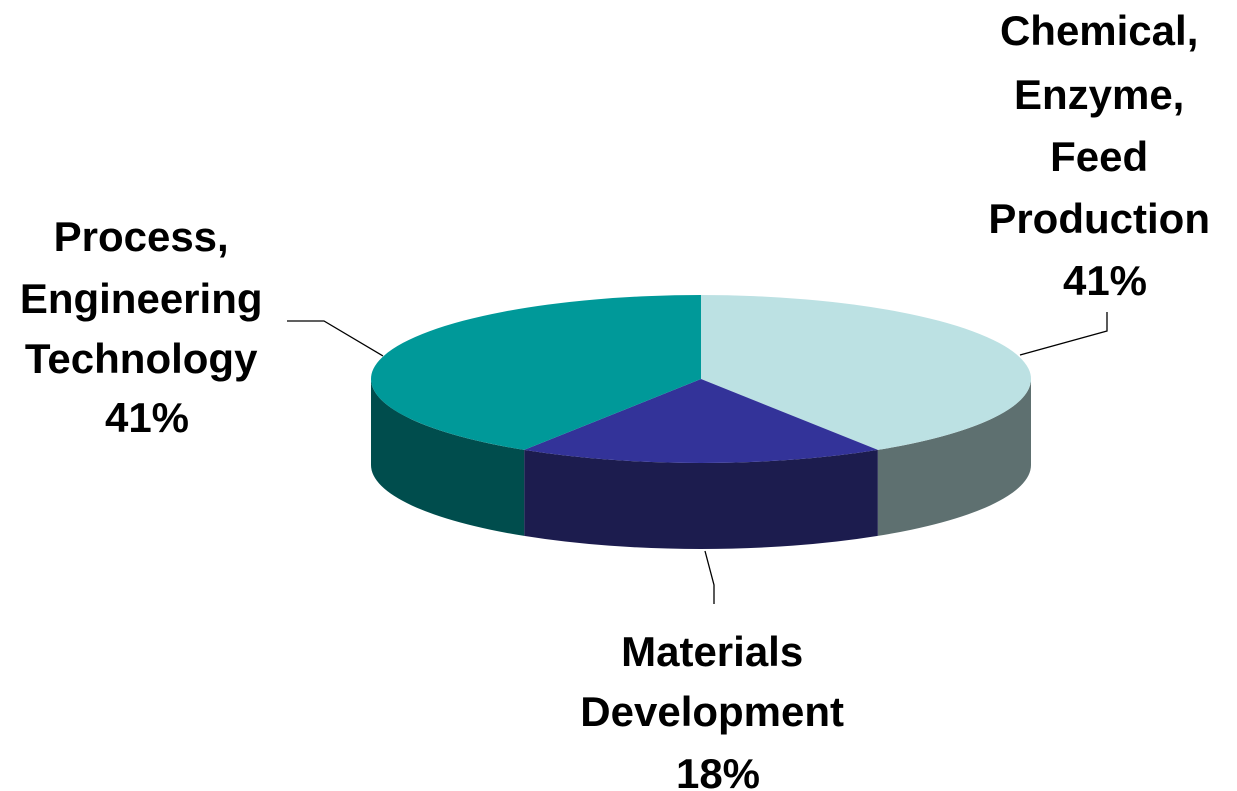 The height and width of the screenshot is (791, 1237). What do you see at coordinates (147, 327) in the screenshot?
I see `slice-label-process: Process, Engineering Technology 41%` at bounding box center [147, 327].